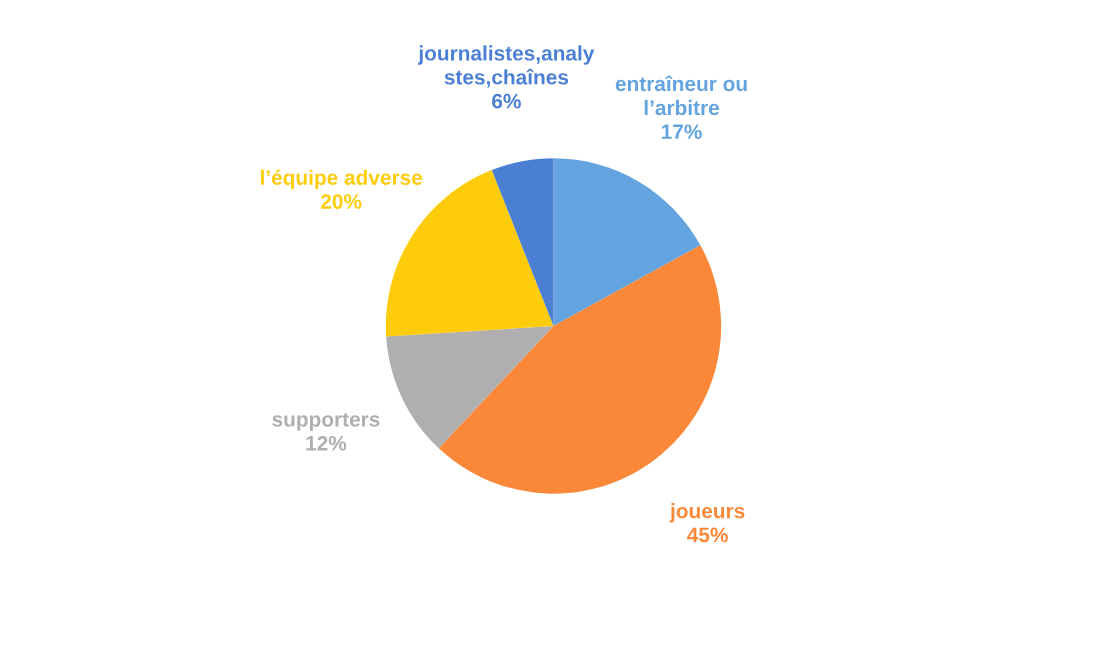 The width and height of the screenshot is (1107, 652). What do you see at coordinates (707, 535) in the screenshot?
I see `data-label: 45%` at bounding box center [707, 535].